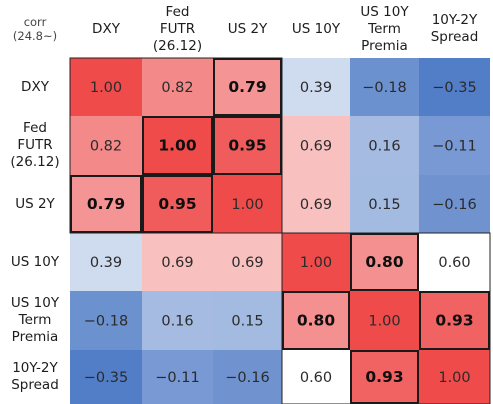 Image resolution: width=493 pixels, height=404 pixels. What do you see at coordinates (454, 28) in the screenshot?
I see `column-header: 10Y-2Y Spread` at bounding box center [454, 28].